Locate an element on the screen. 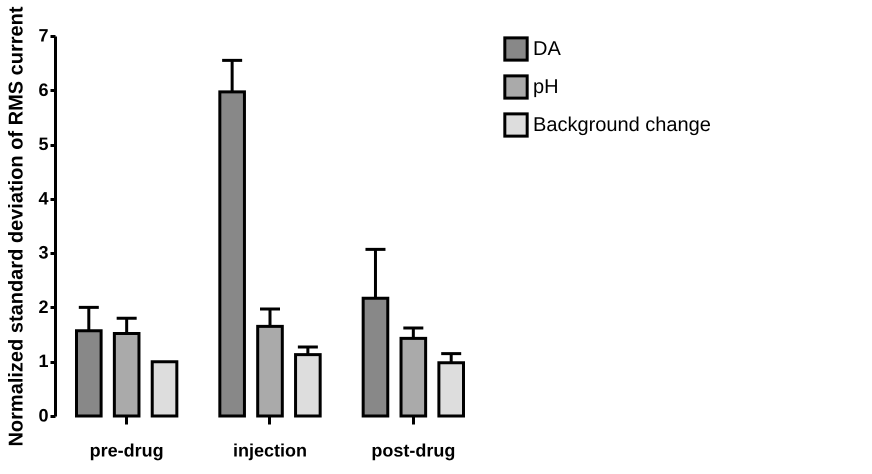  y-tick-label: 5 is located at coordinates (43, 144).